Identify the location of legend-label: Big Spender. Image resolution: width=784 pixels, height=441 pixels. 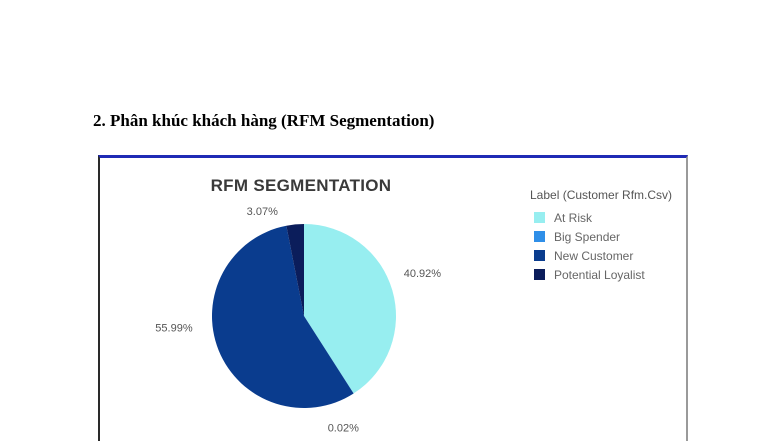
(587, 236).